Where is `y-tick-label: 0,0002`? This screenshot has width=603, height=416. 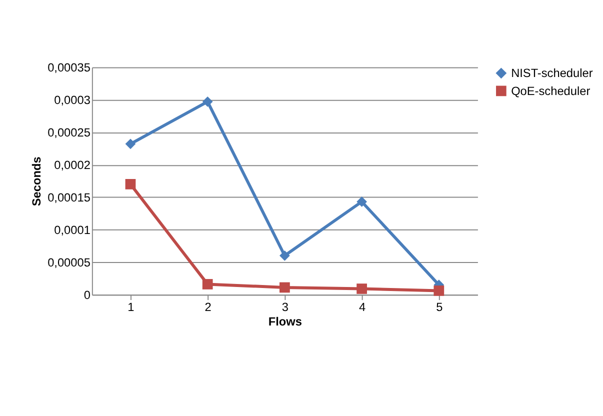 y-tick-label: 0,0002 is located at coordinates (72, 165).